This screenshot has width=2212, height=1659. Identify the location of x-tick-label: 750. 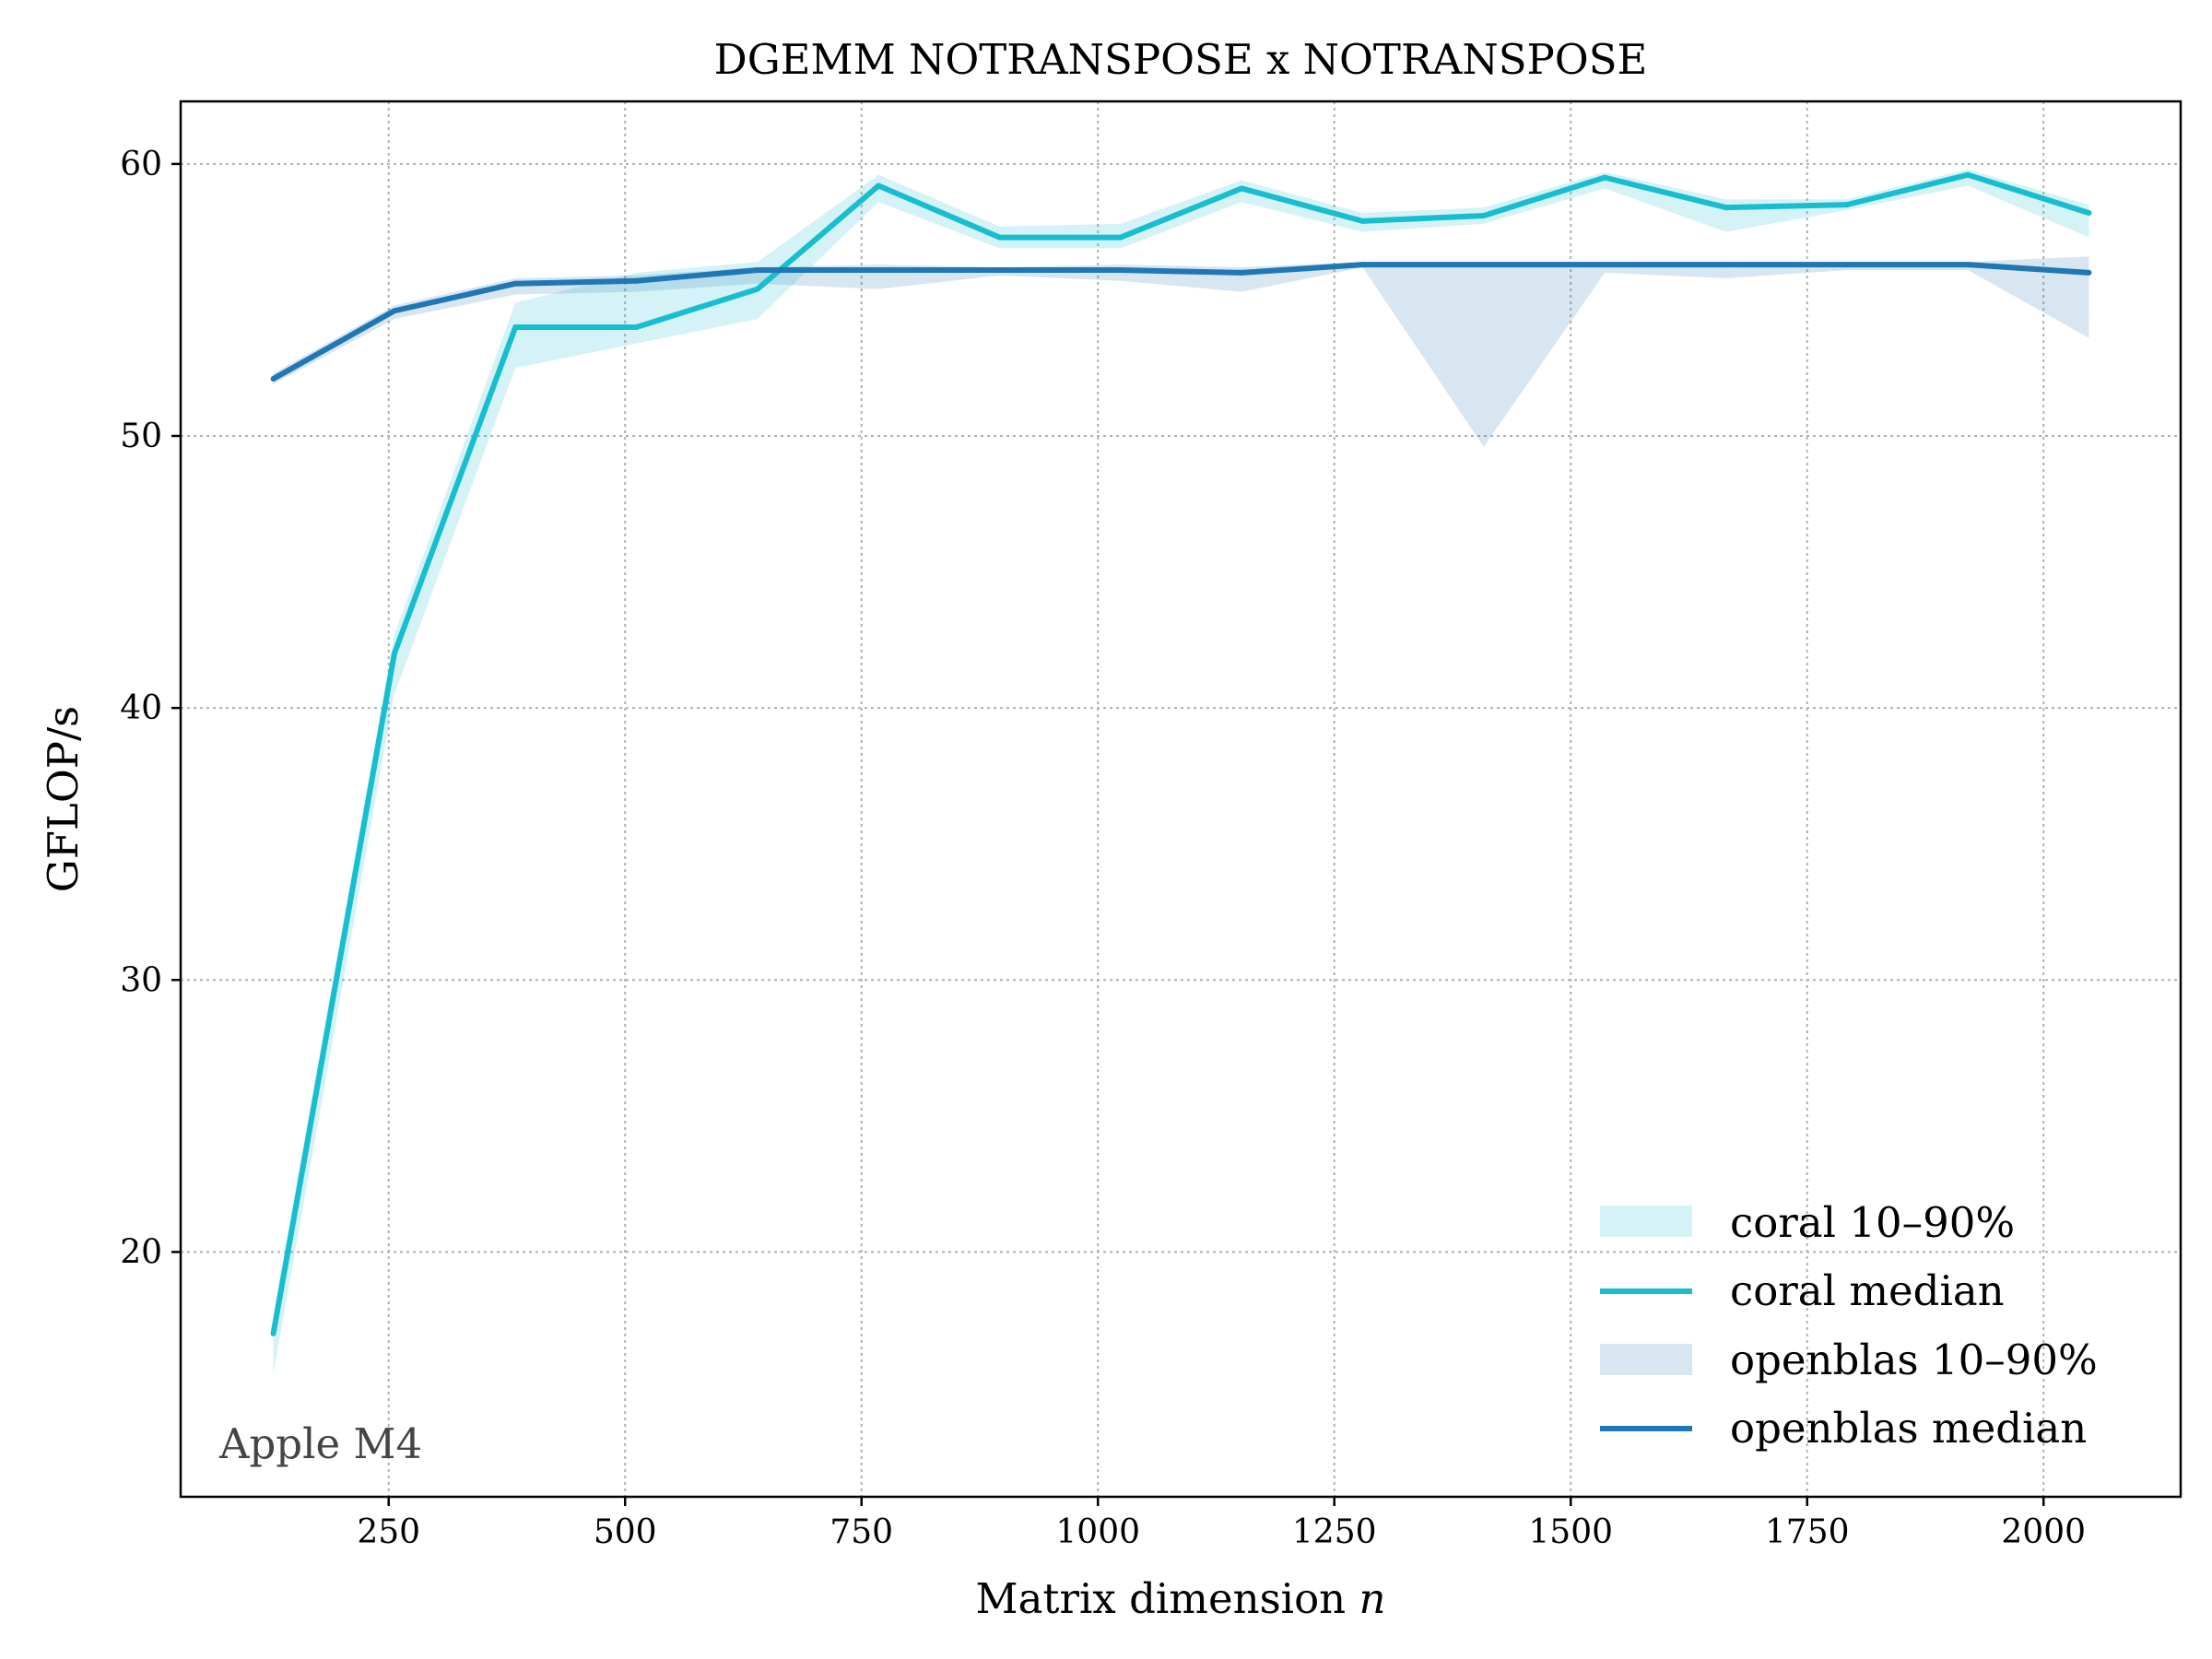
(861, 1532).